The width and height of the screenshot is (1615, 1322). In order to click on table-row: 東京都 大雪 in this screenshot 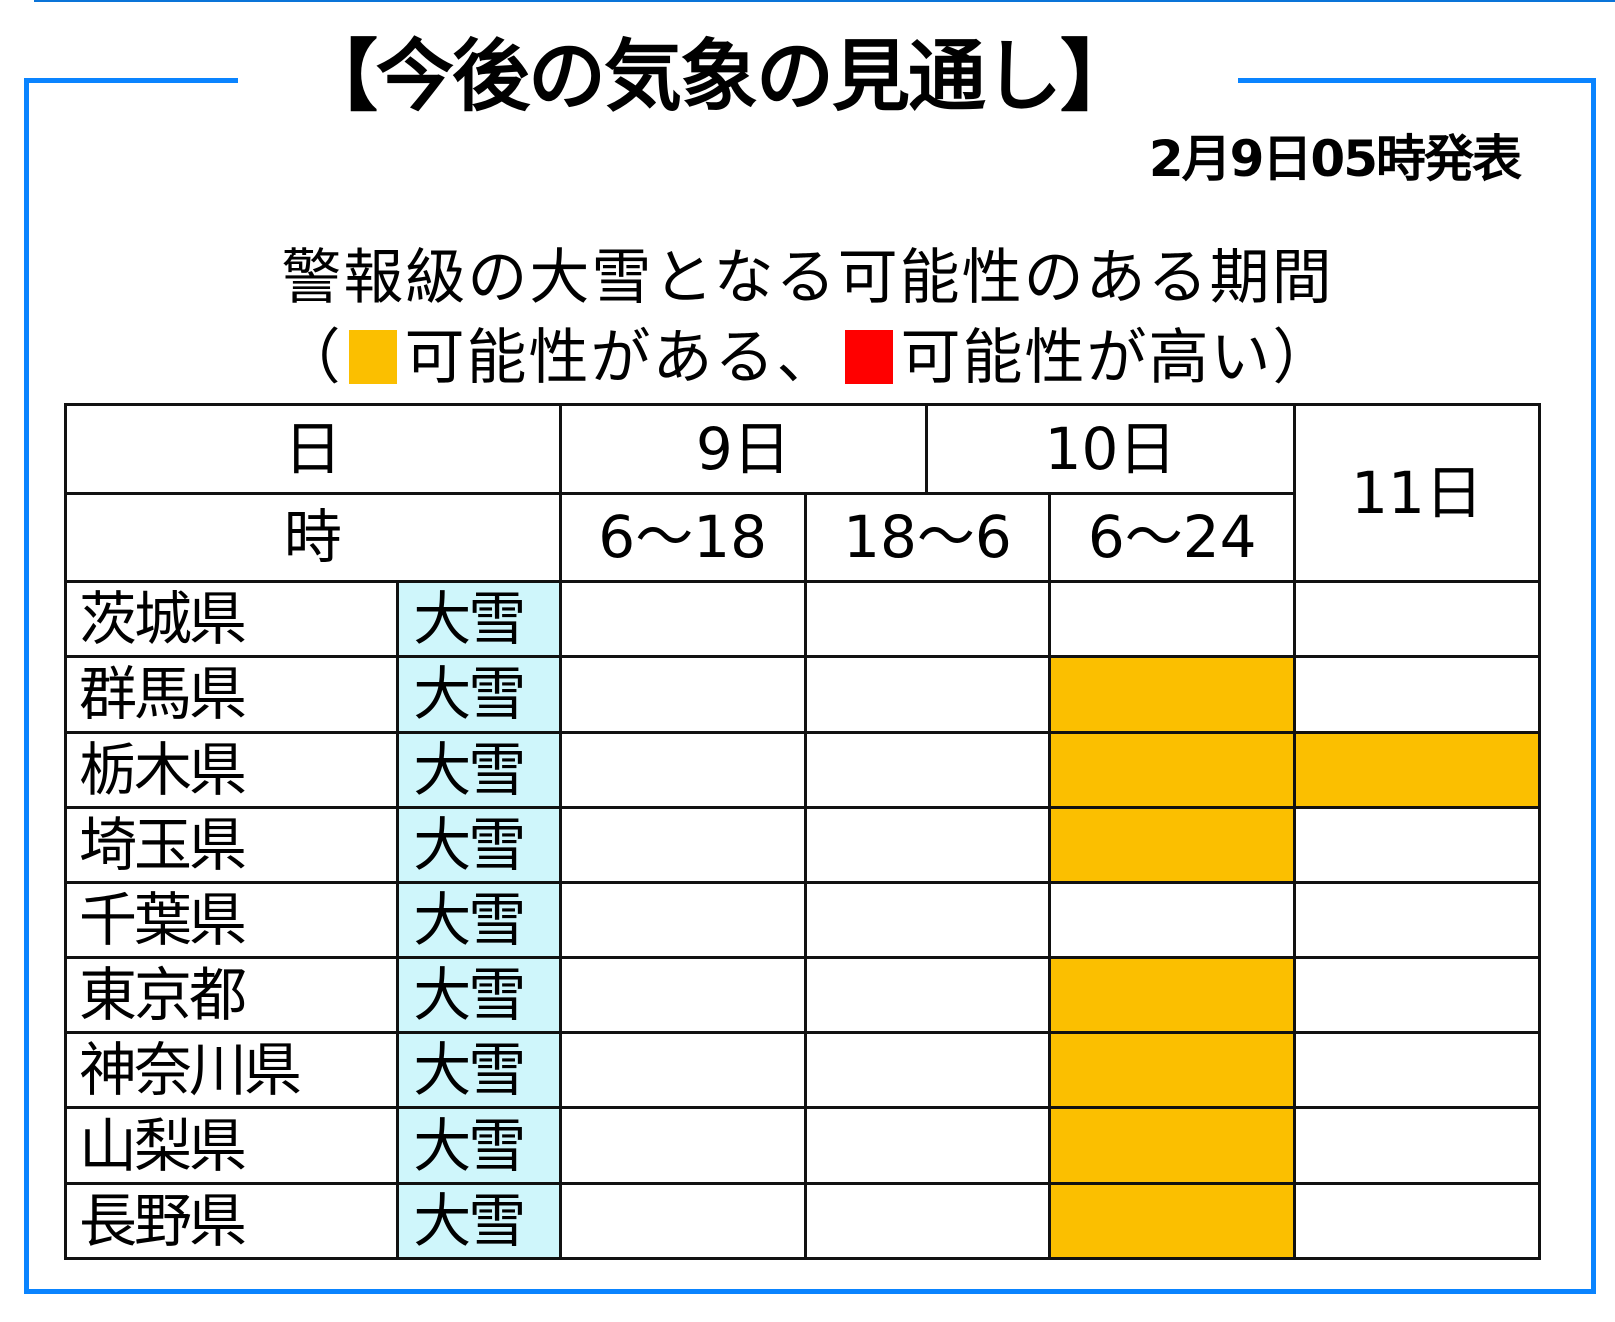, I will do `click(802, 995)`.